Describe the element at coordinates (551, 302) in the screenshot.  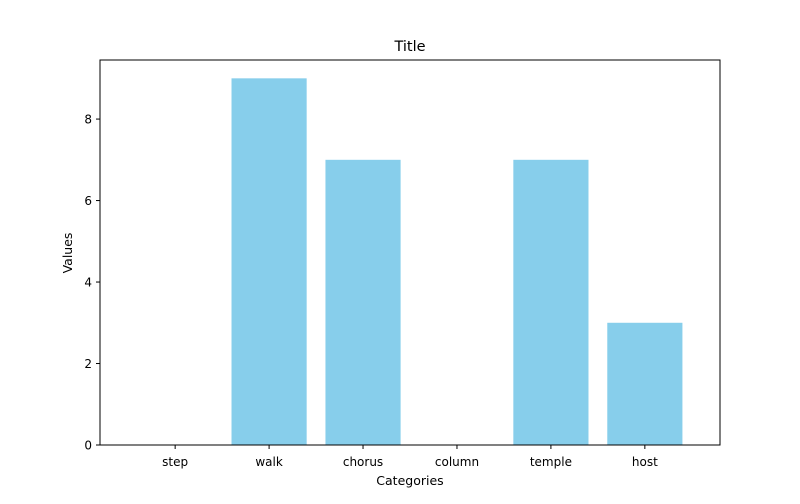
I see `bar-temple` at that location.